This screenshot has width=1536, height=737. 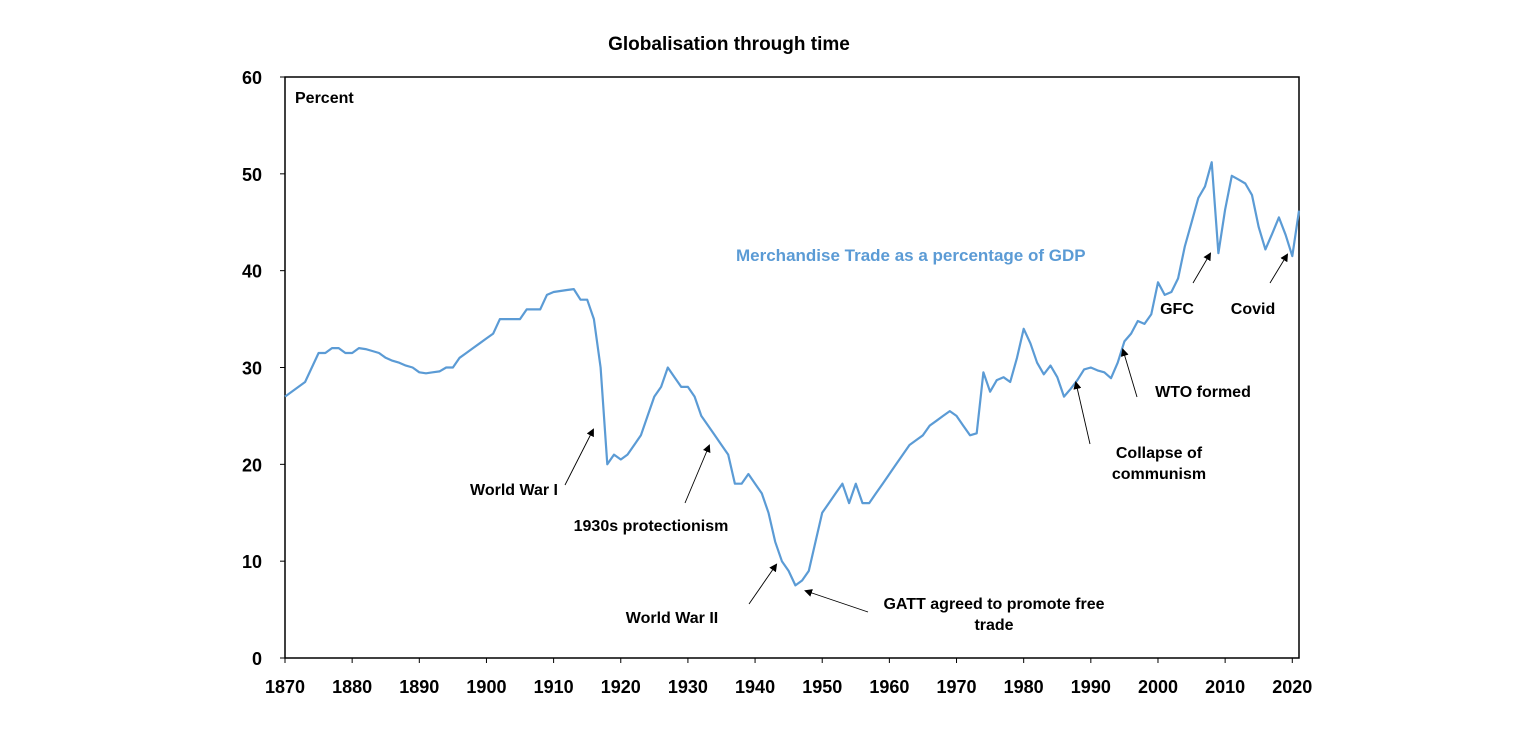 I want to click on x-tick-label: 1950, so click(x=822, y=687).